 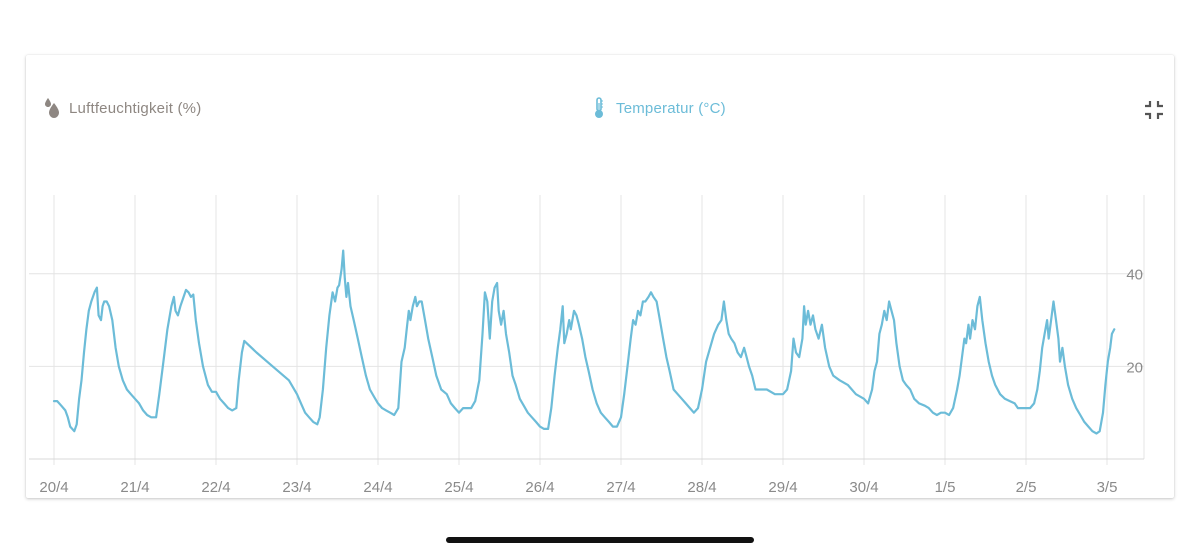 I want to click on x-tick-label: 22/4, so click(x=215, y=487).